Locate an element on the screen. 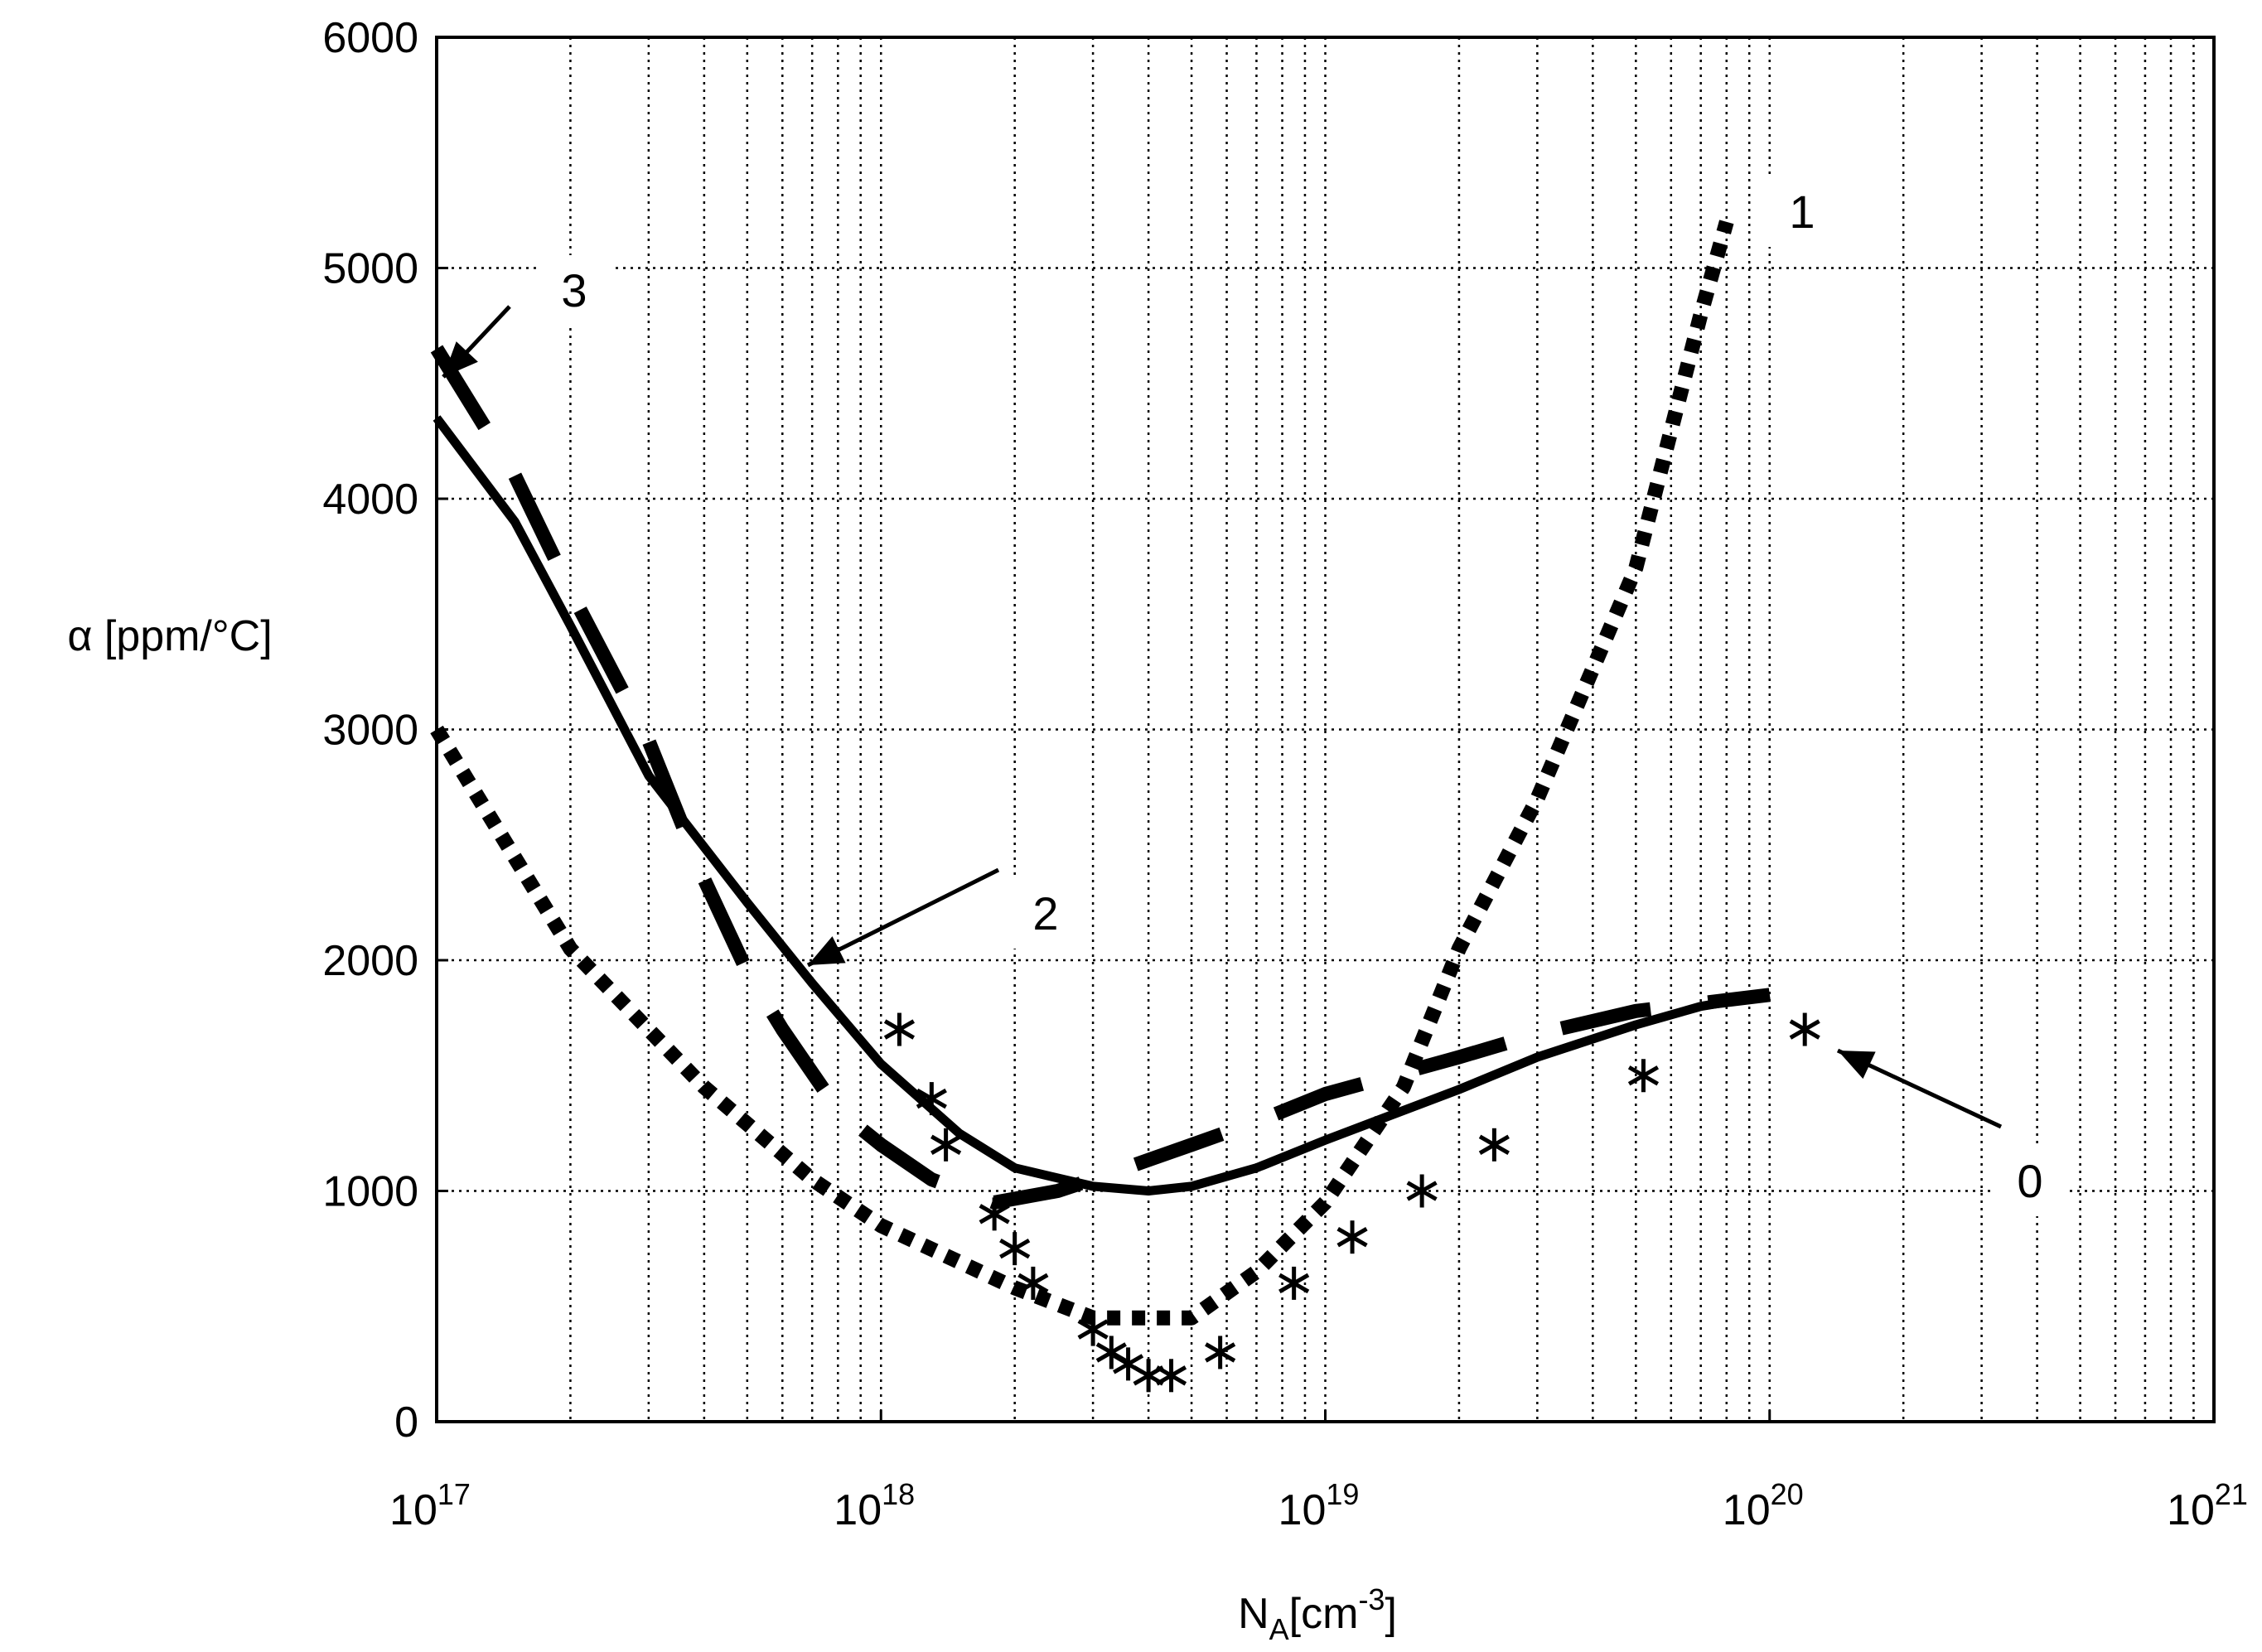 The height and width of the screenshot is (1652, 2262). x-tick-label: 1017 is located at coordinates (430, 1505).